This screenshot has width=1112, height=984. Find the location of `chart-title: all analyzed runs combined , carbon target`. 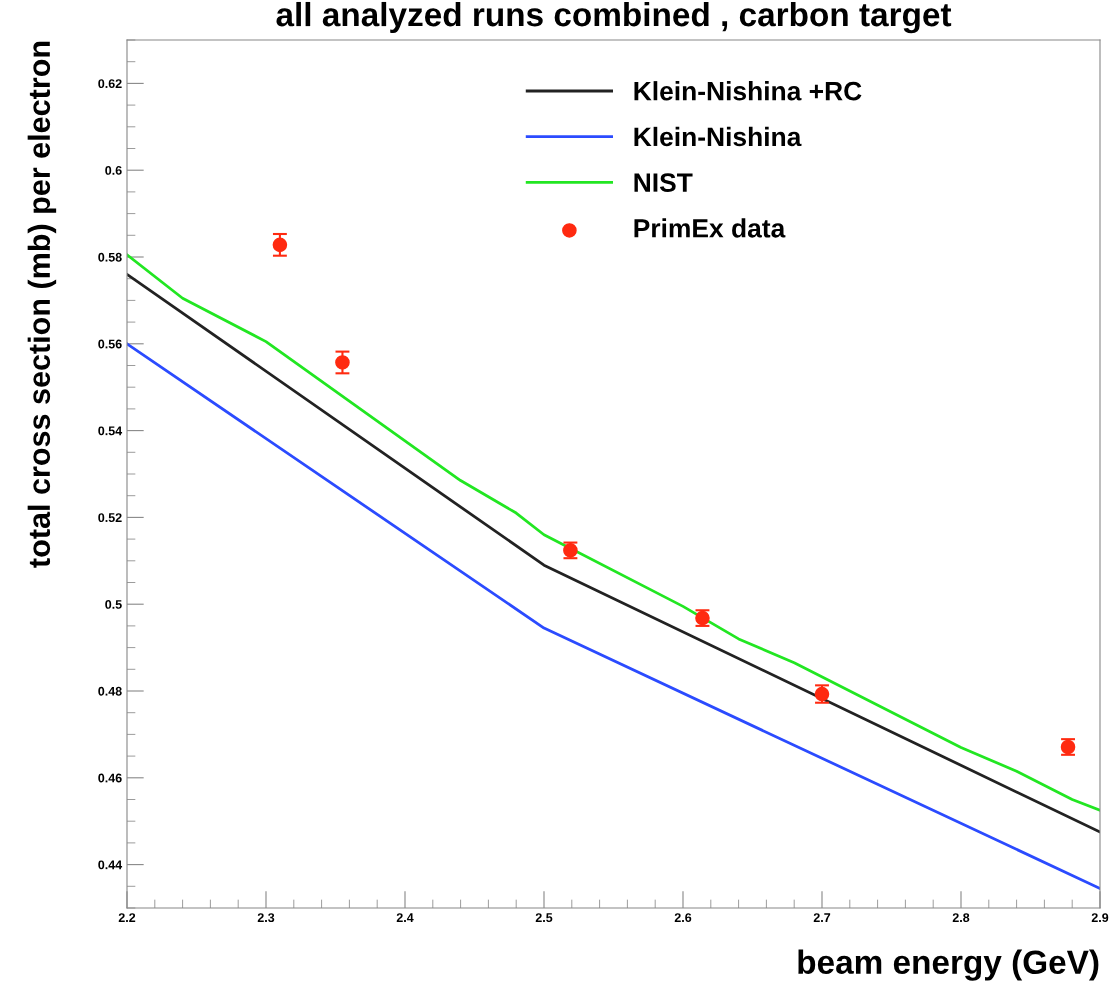

chart-title: all analyzed runs combined , carbon target is located at coordinates (614, 17).